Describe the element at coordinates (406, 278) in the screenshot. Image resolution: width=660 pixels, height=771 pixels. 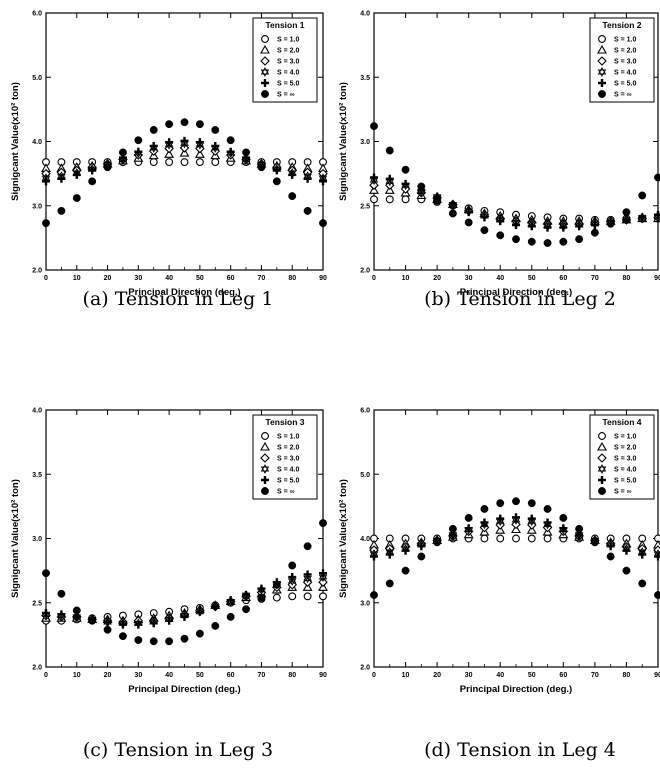
I see `x-tick-label: 10` at that location.